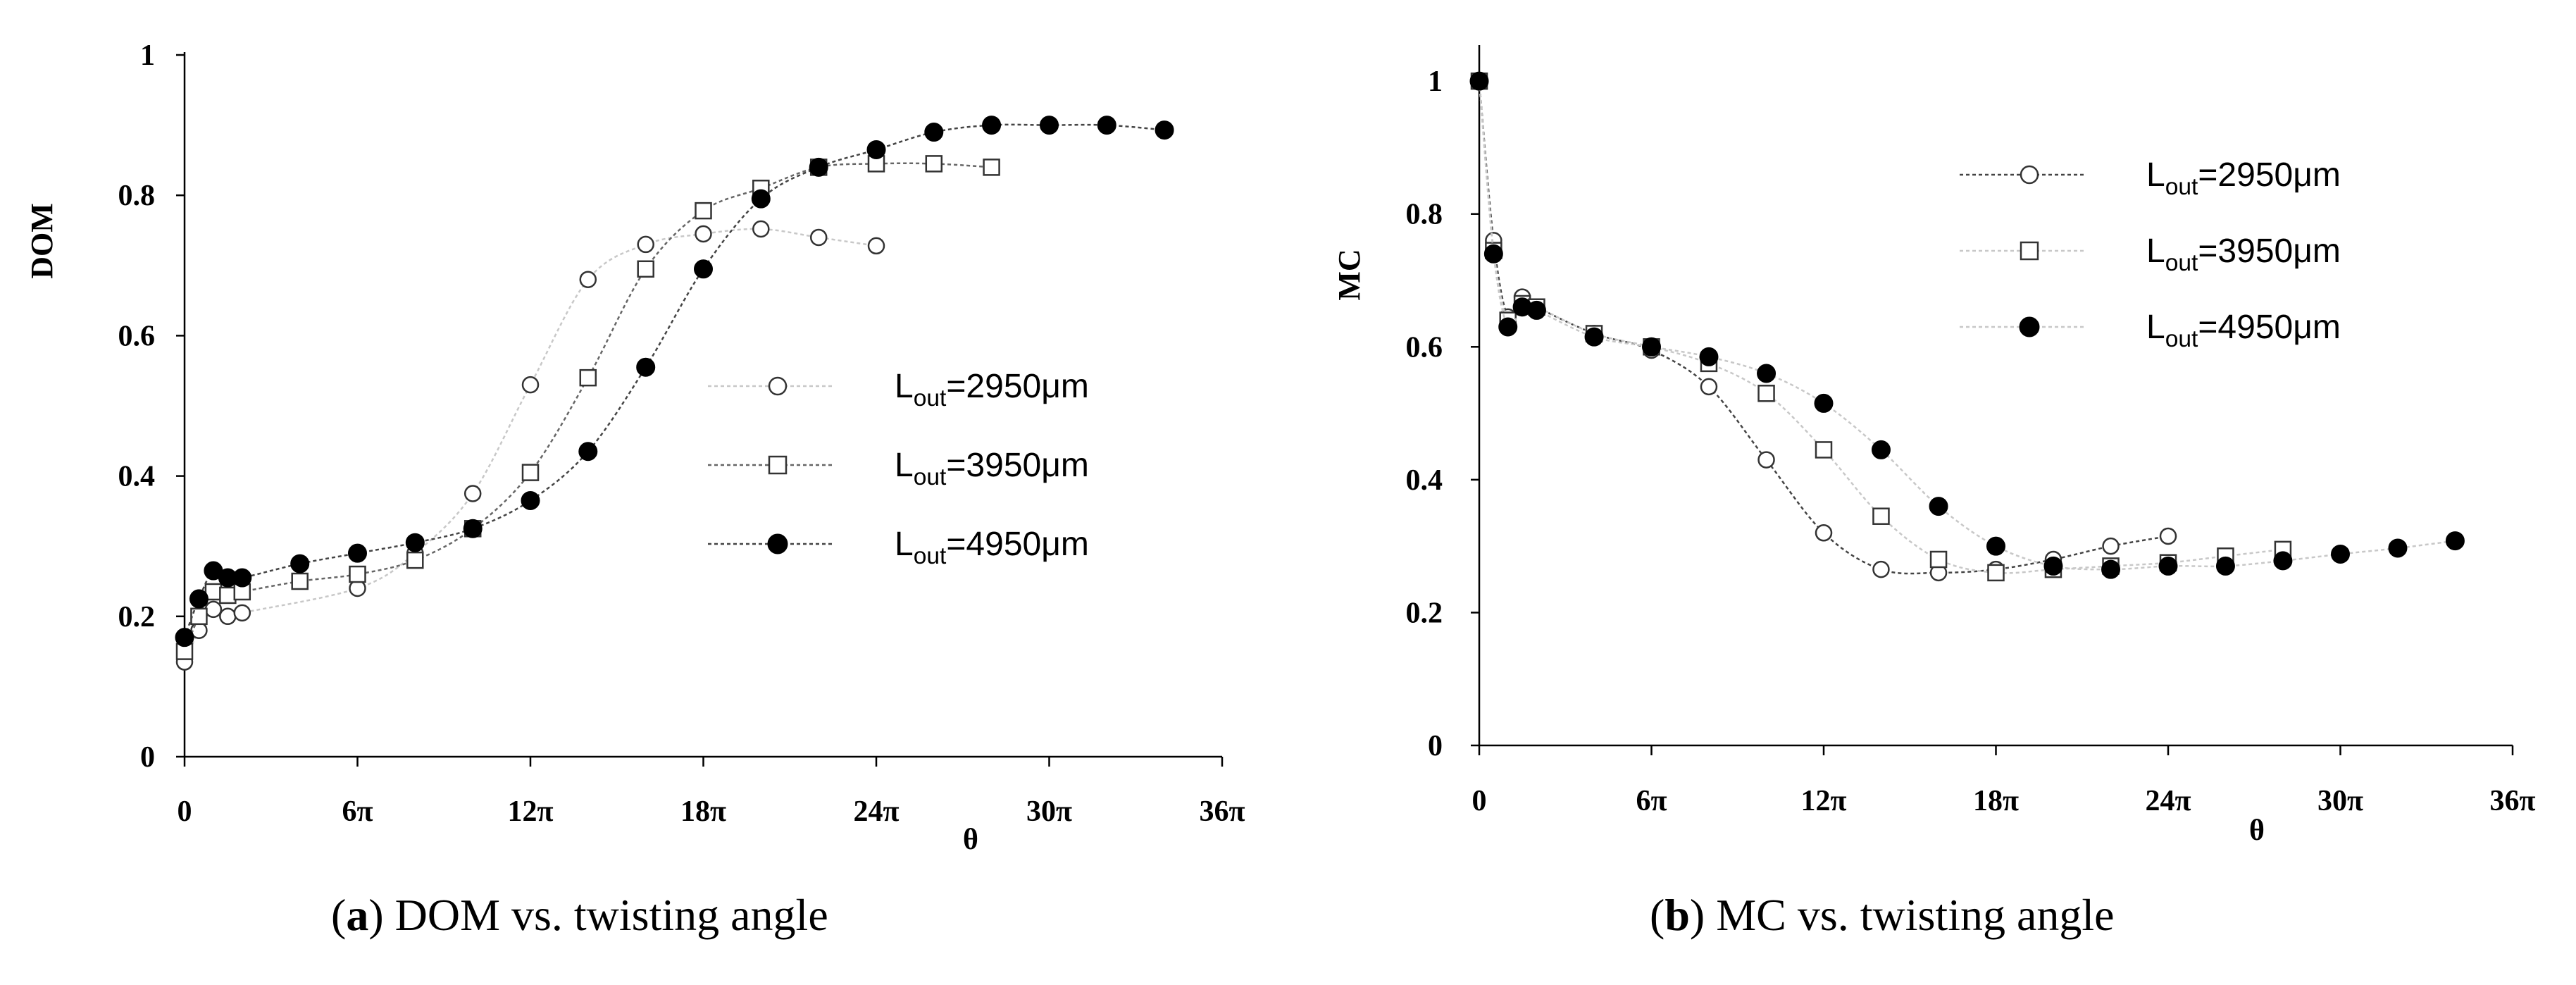  Describe the element at coordinates (876, 811) in the screenshot. I see `chart-a-x-tick-label: 24π` at that location.